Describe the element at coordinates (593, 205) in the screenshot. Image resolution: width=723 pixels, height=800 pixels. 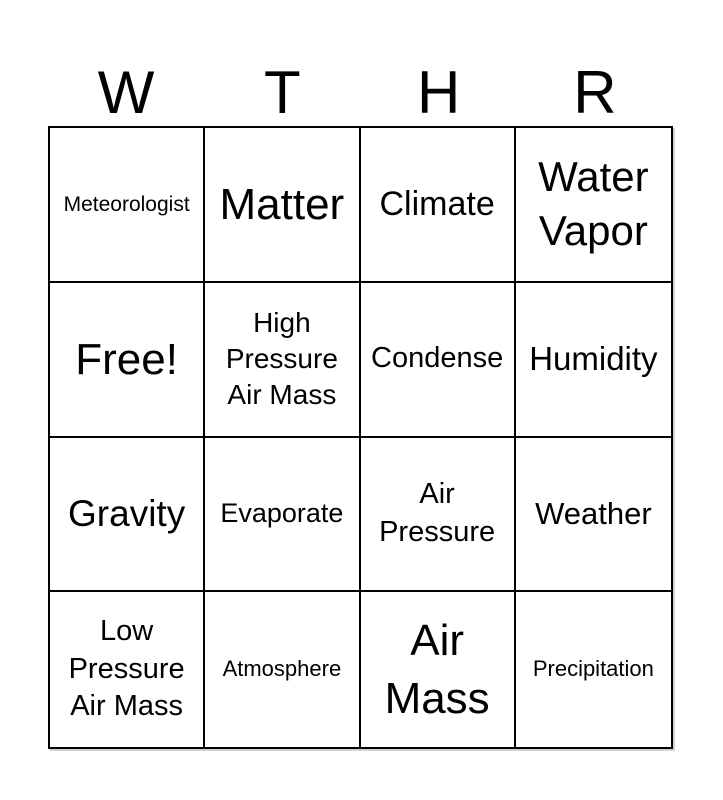
I see `bingo-cell-water-vapor: Water Vapor` at that location.